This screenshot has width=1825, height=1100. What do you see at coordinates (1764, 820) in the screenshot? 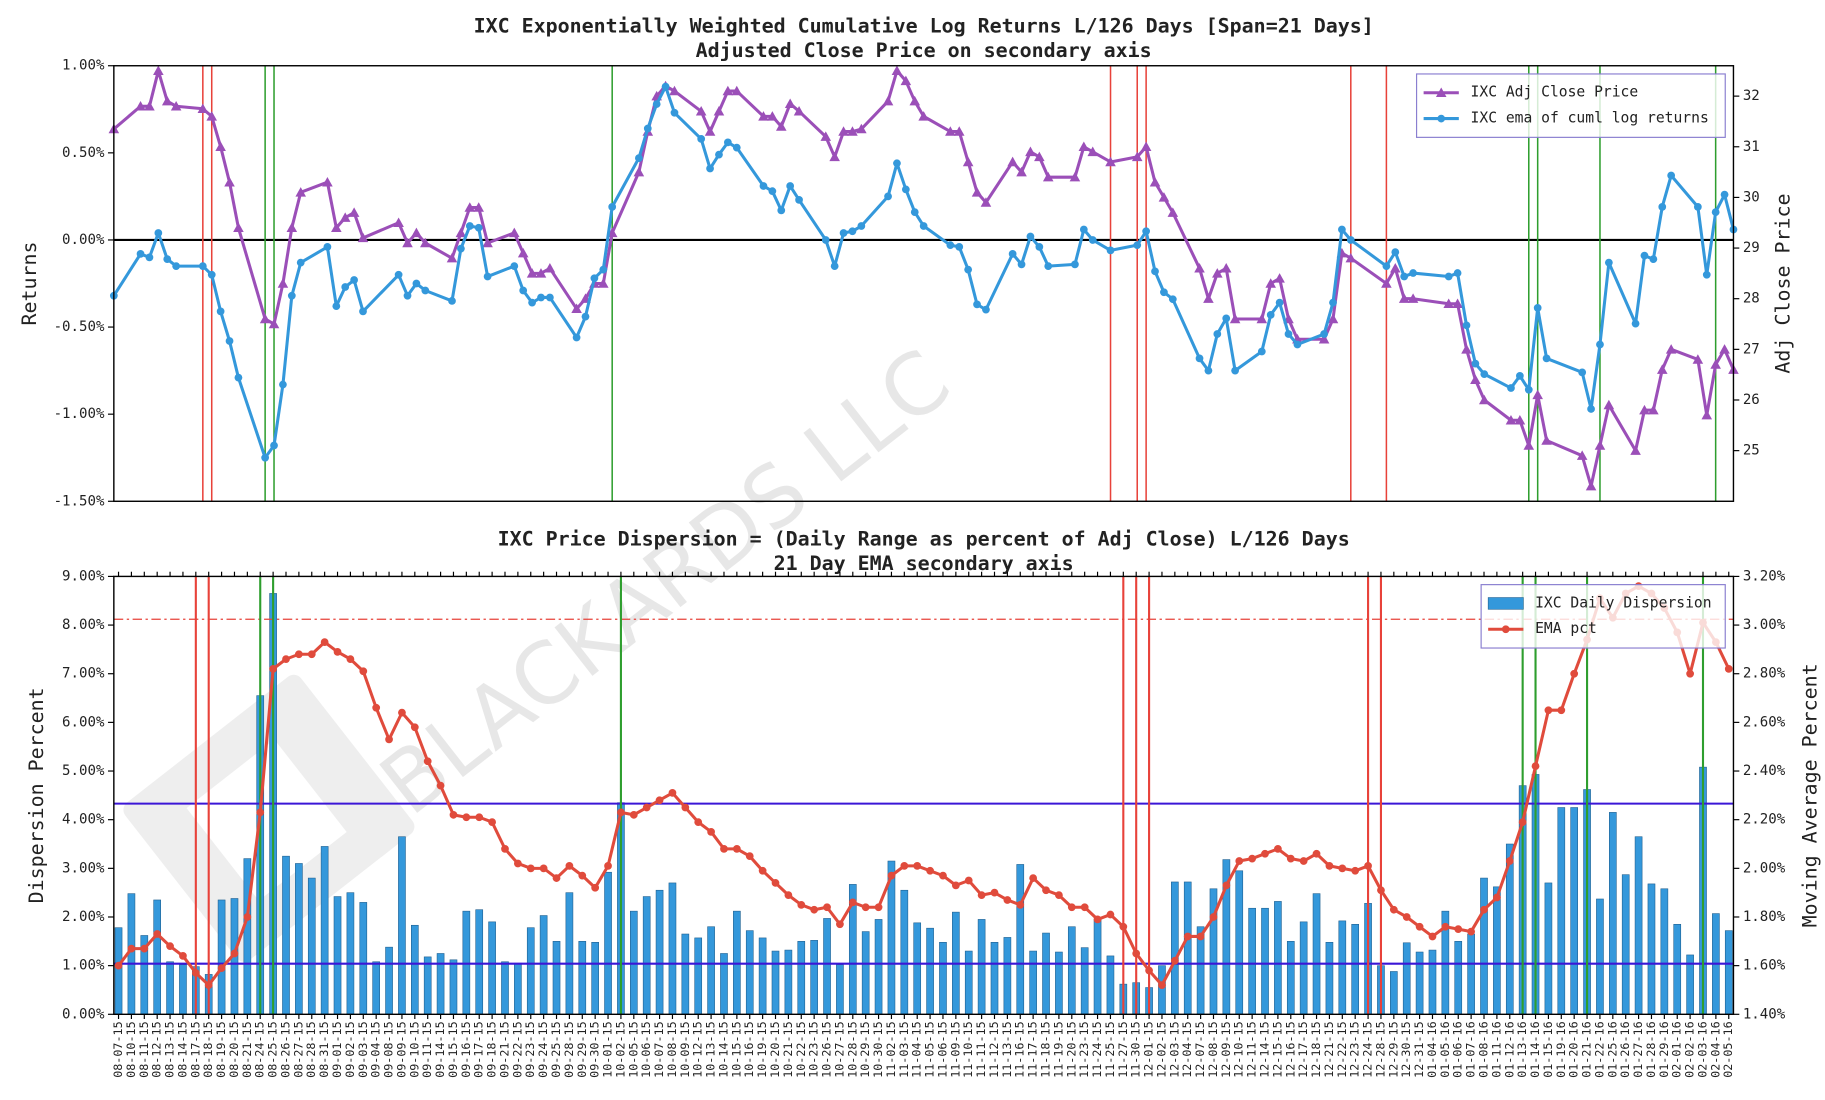
I see `y2-tick-label: 2.20%` at bounding box center [1764, 820].